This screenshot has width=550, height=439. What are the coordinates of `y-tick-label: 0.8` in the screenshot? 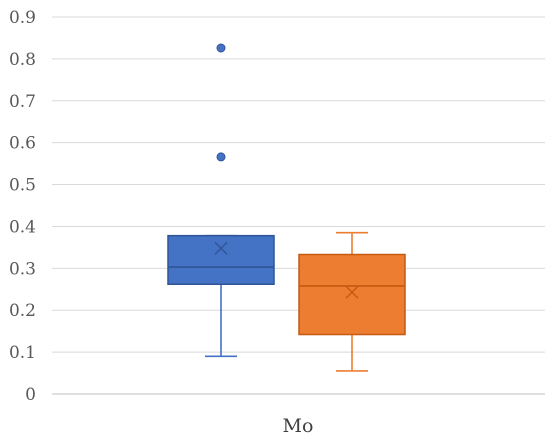 It's located at (22, 60).